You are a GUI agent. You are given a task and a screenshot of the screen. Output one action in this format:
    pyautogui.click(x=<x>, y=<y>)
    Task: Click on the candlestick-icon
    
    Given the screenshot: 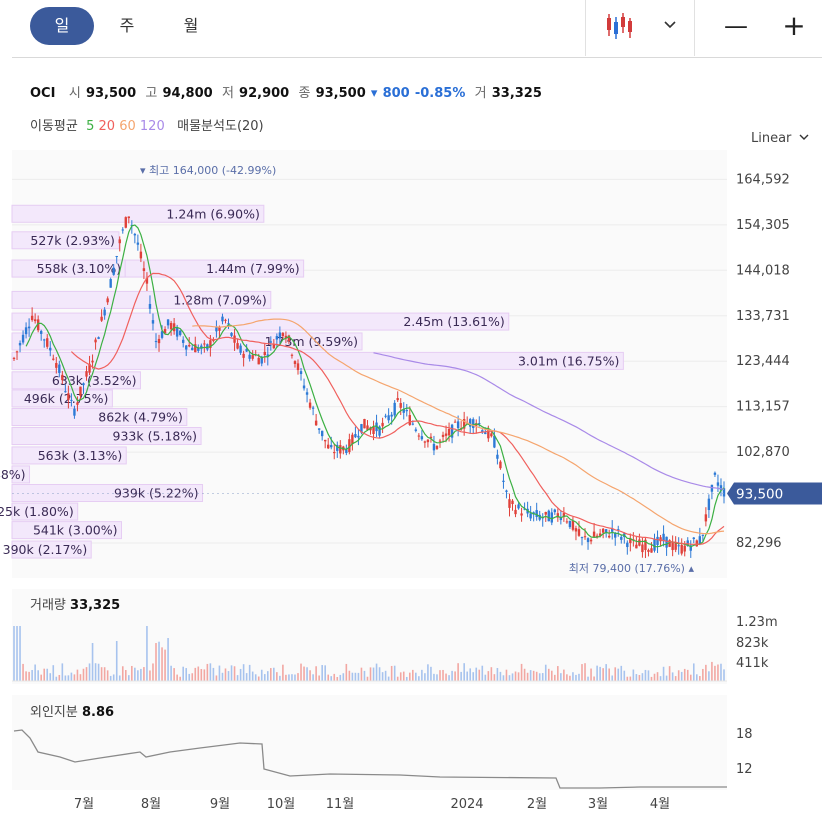 What is the action you would take?
    pyautogui.click(x=620, y=26)
    